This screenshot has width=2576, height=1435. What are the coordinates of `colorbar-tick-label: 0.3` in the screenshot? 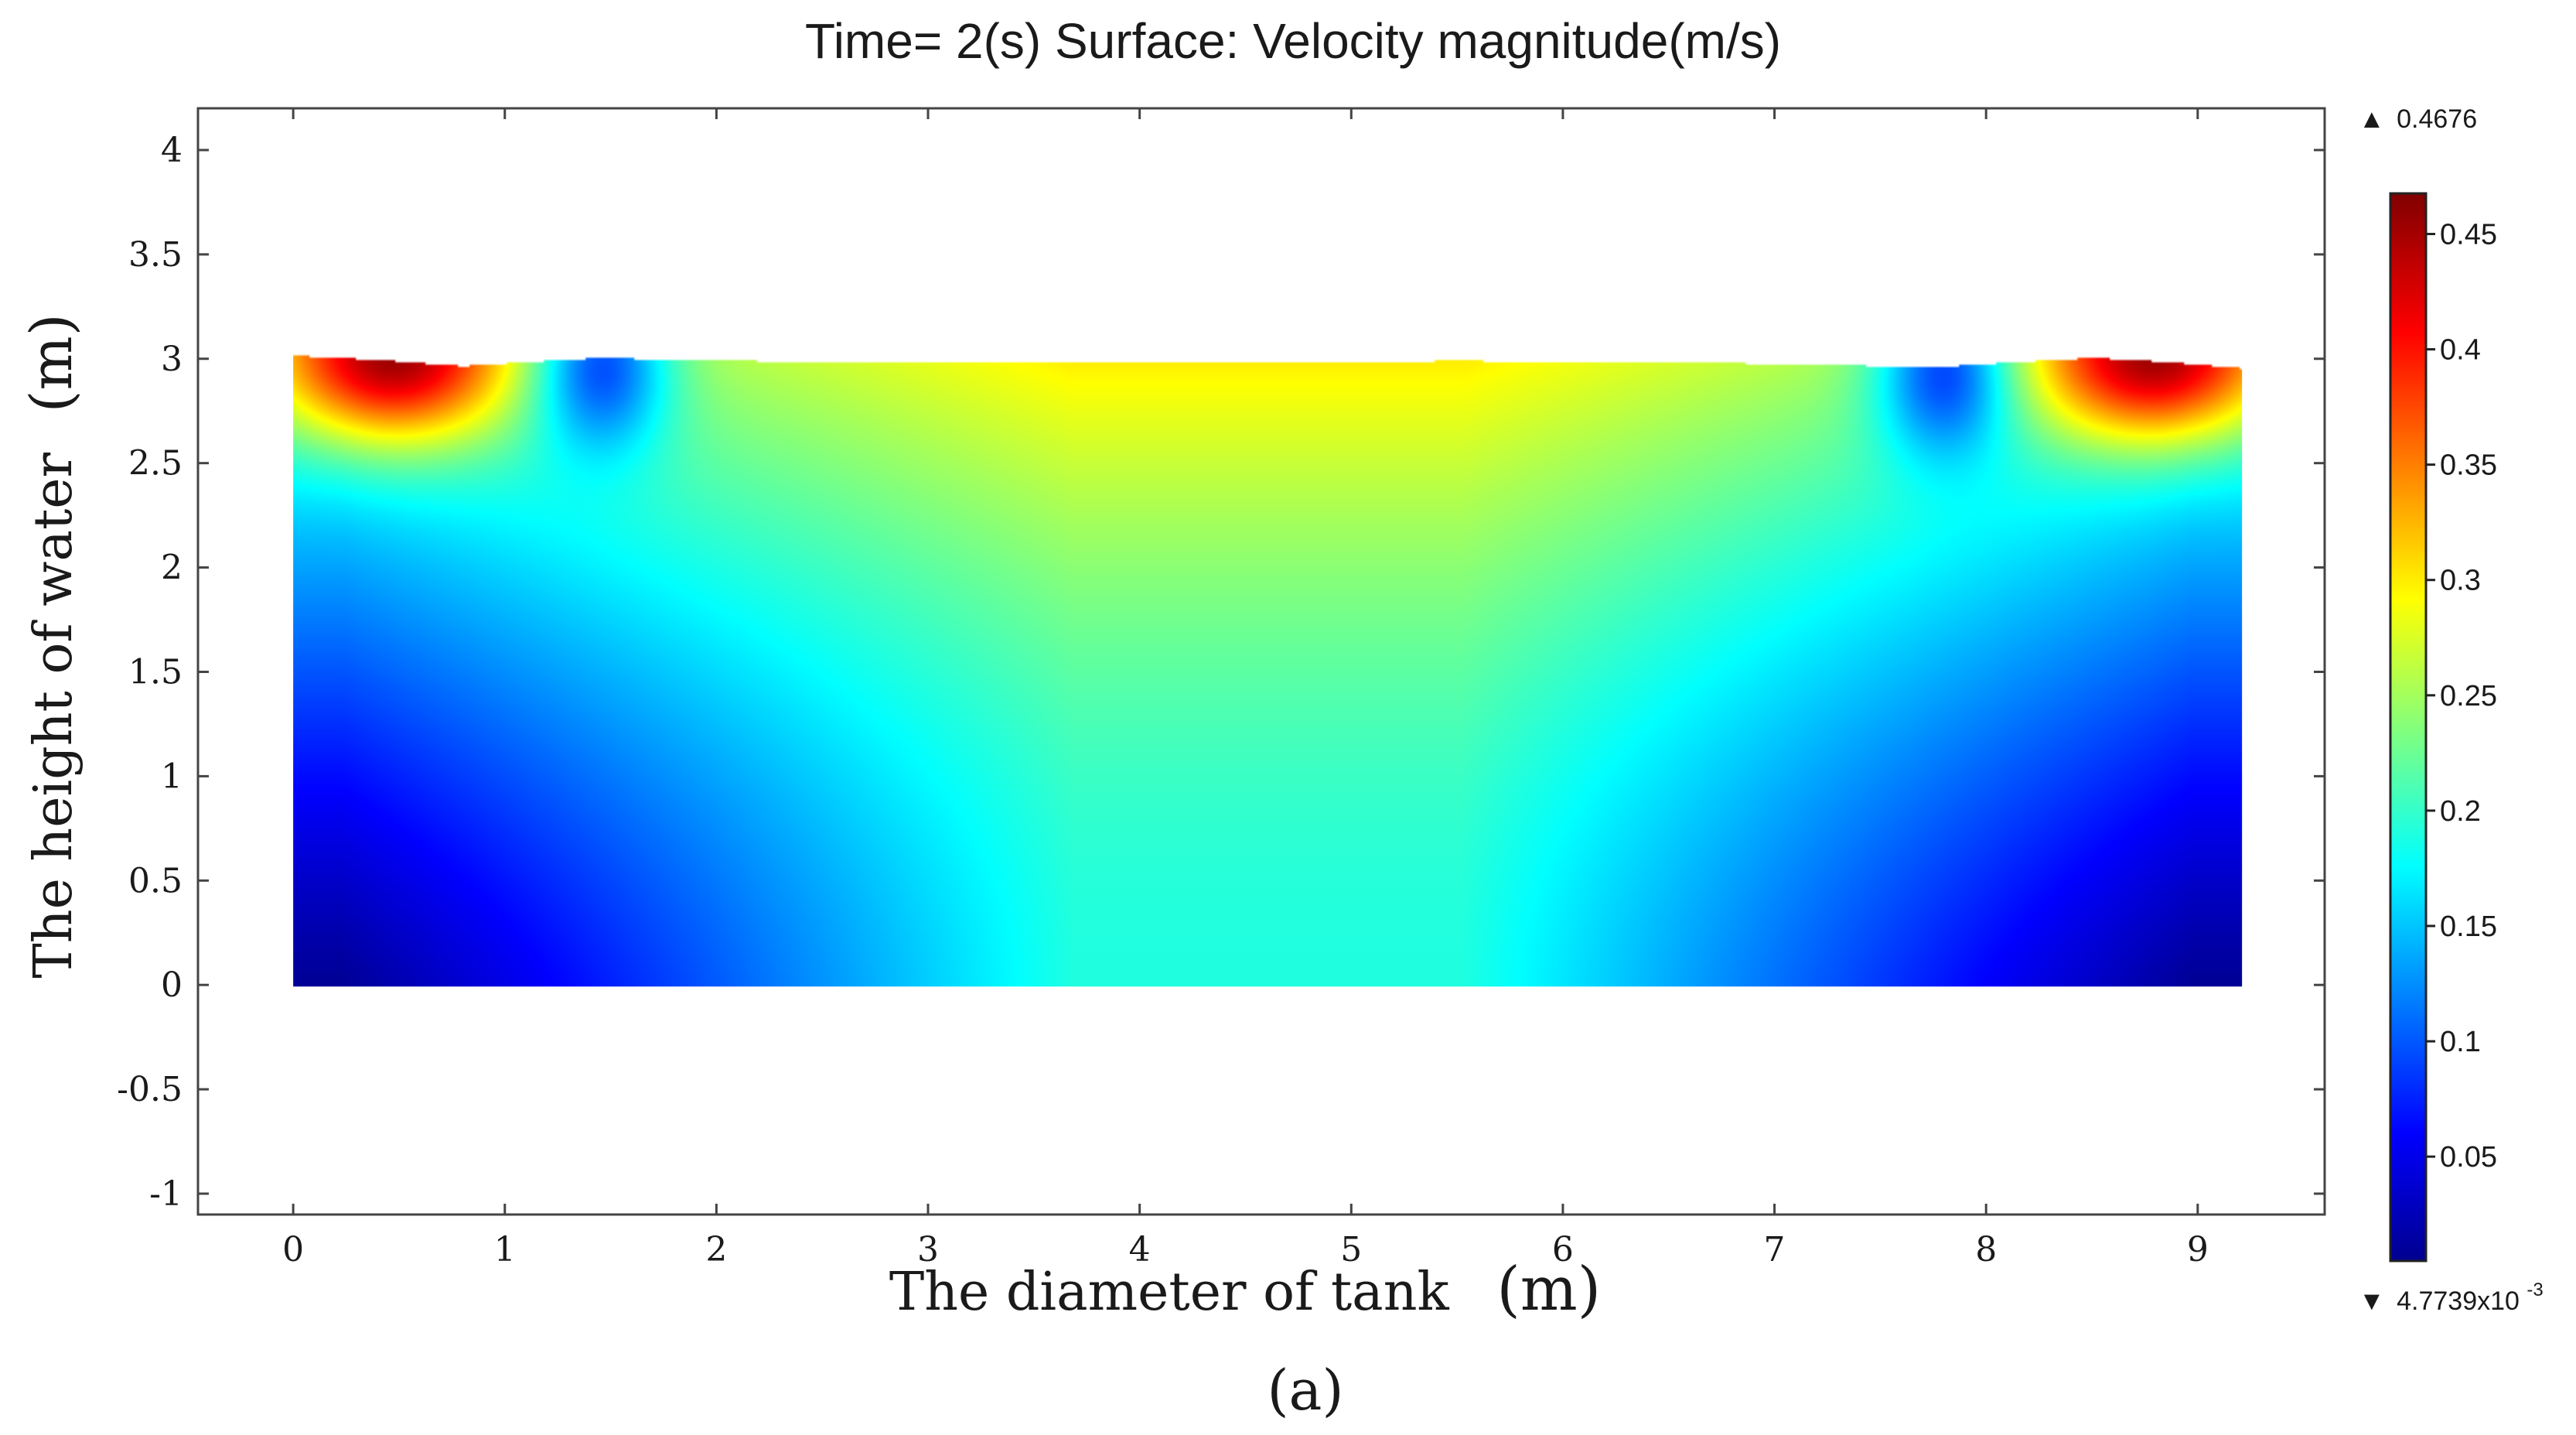 It's located at (2460, 581).